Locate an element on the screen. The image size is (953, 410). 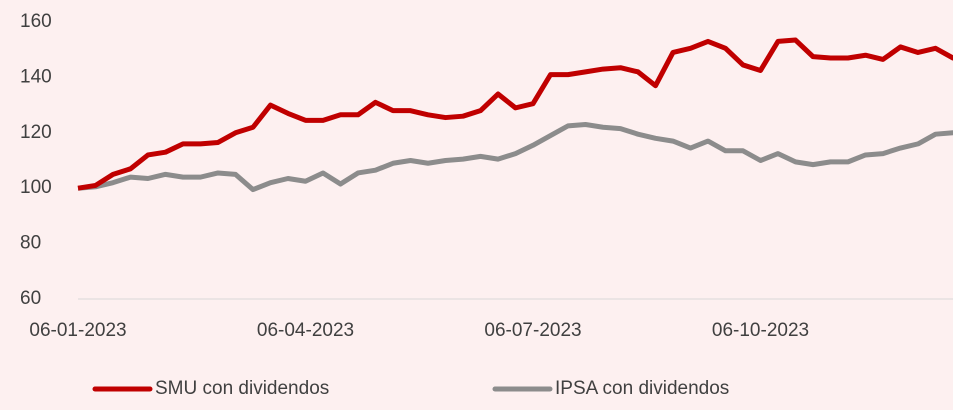
x-tick-label: 06-10-2023 is located at coordinates (760, 330).